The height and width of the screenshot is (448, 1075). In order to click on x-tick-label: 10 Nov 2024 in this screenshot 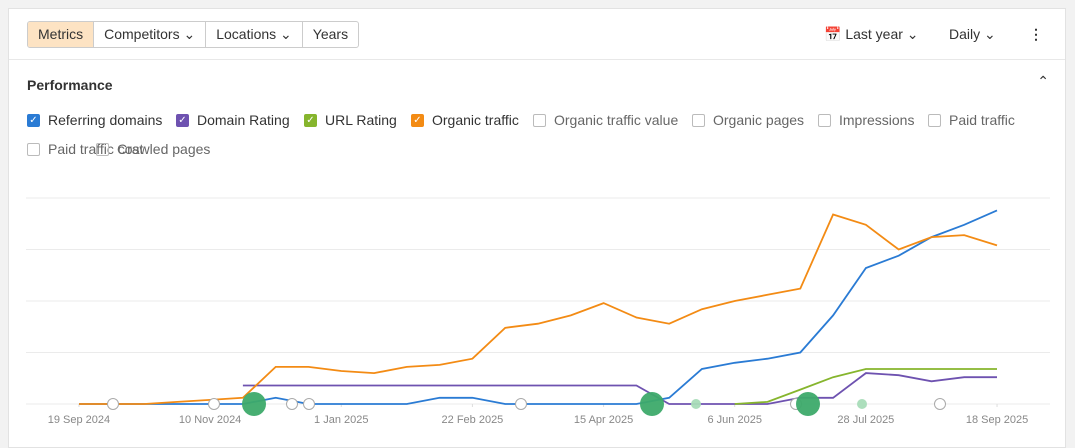, I will do `click(210, 420)`.